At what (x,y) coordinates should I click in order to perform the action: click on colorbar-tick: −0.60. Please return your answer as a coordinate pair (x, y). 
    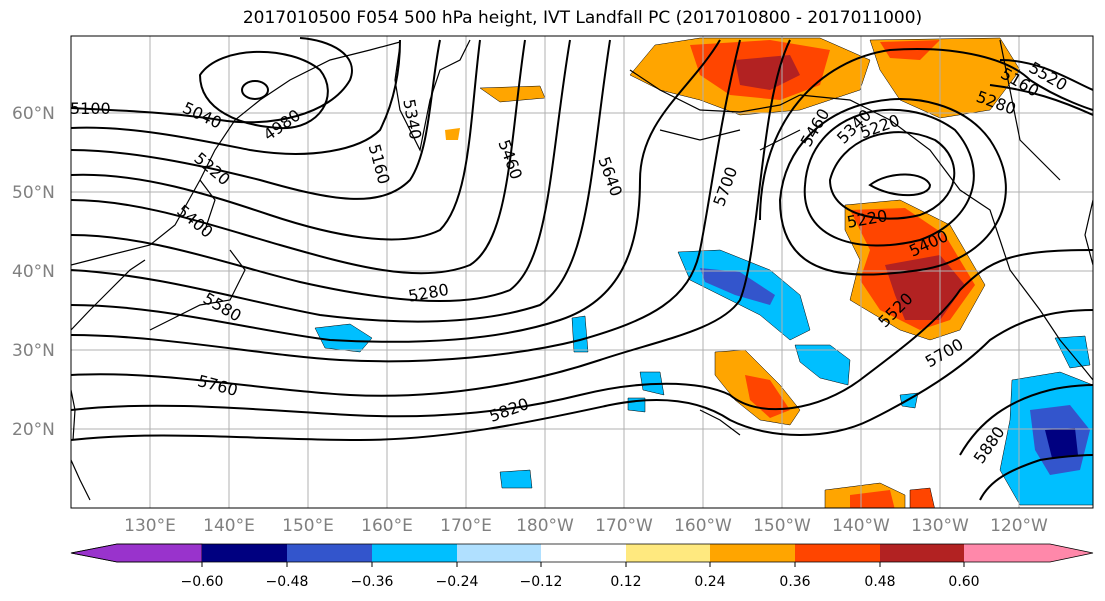
    Looking at the image, I should click on (202, 582).